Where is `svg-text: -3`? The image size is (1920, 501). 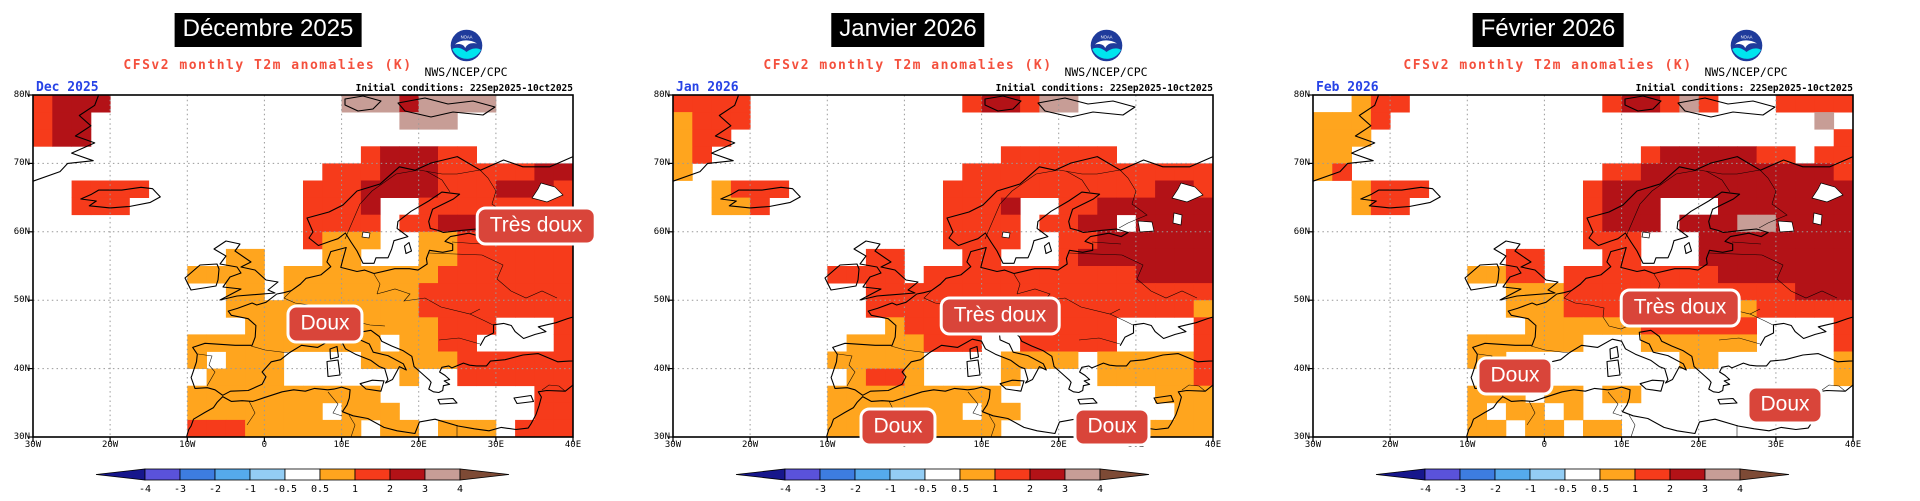 svg-text: -3 is located at coordinates (180, 489).